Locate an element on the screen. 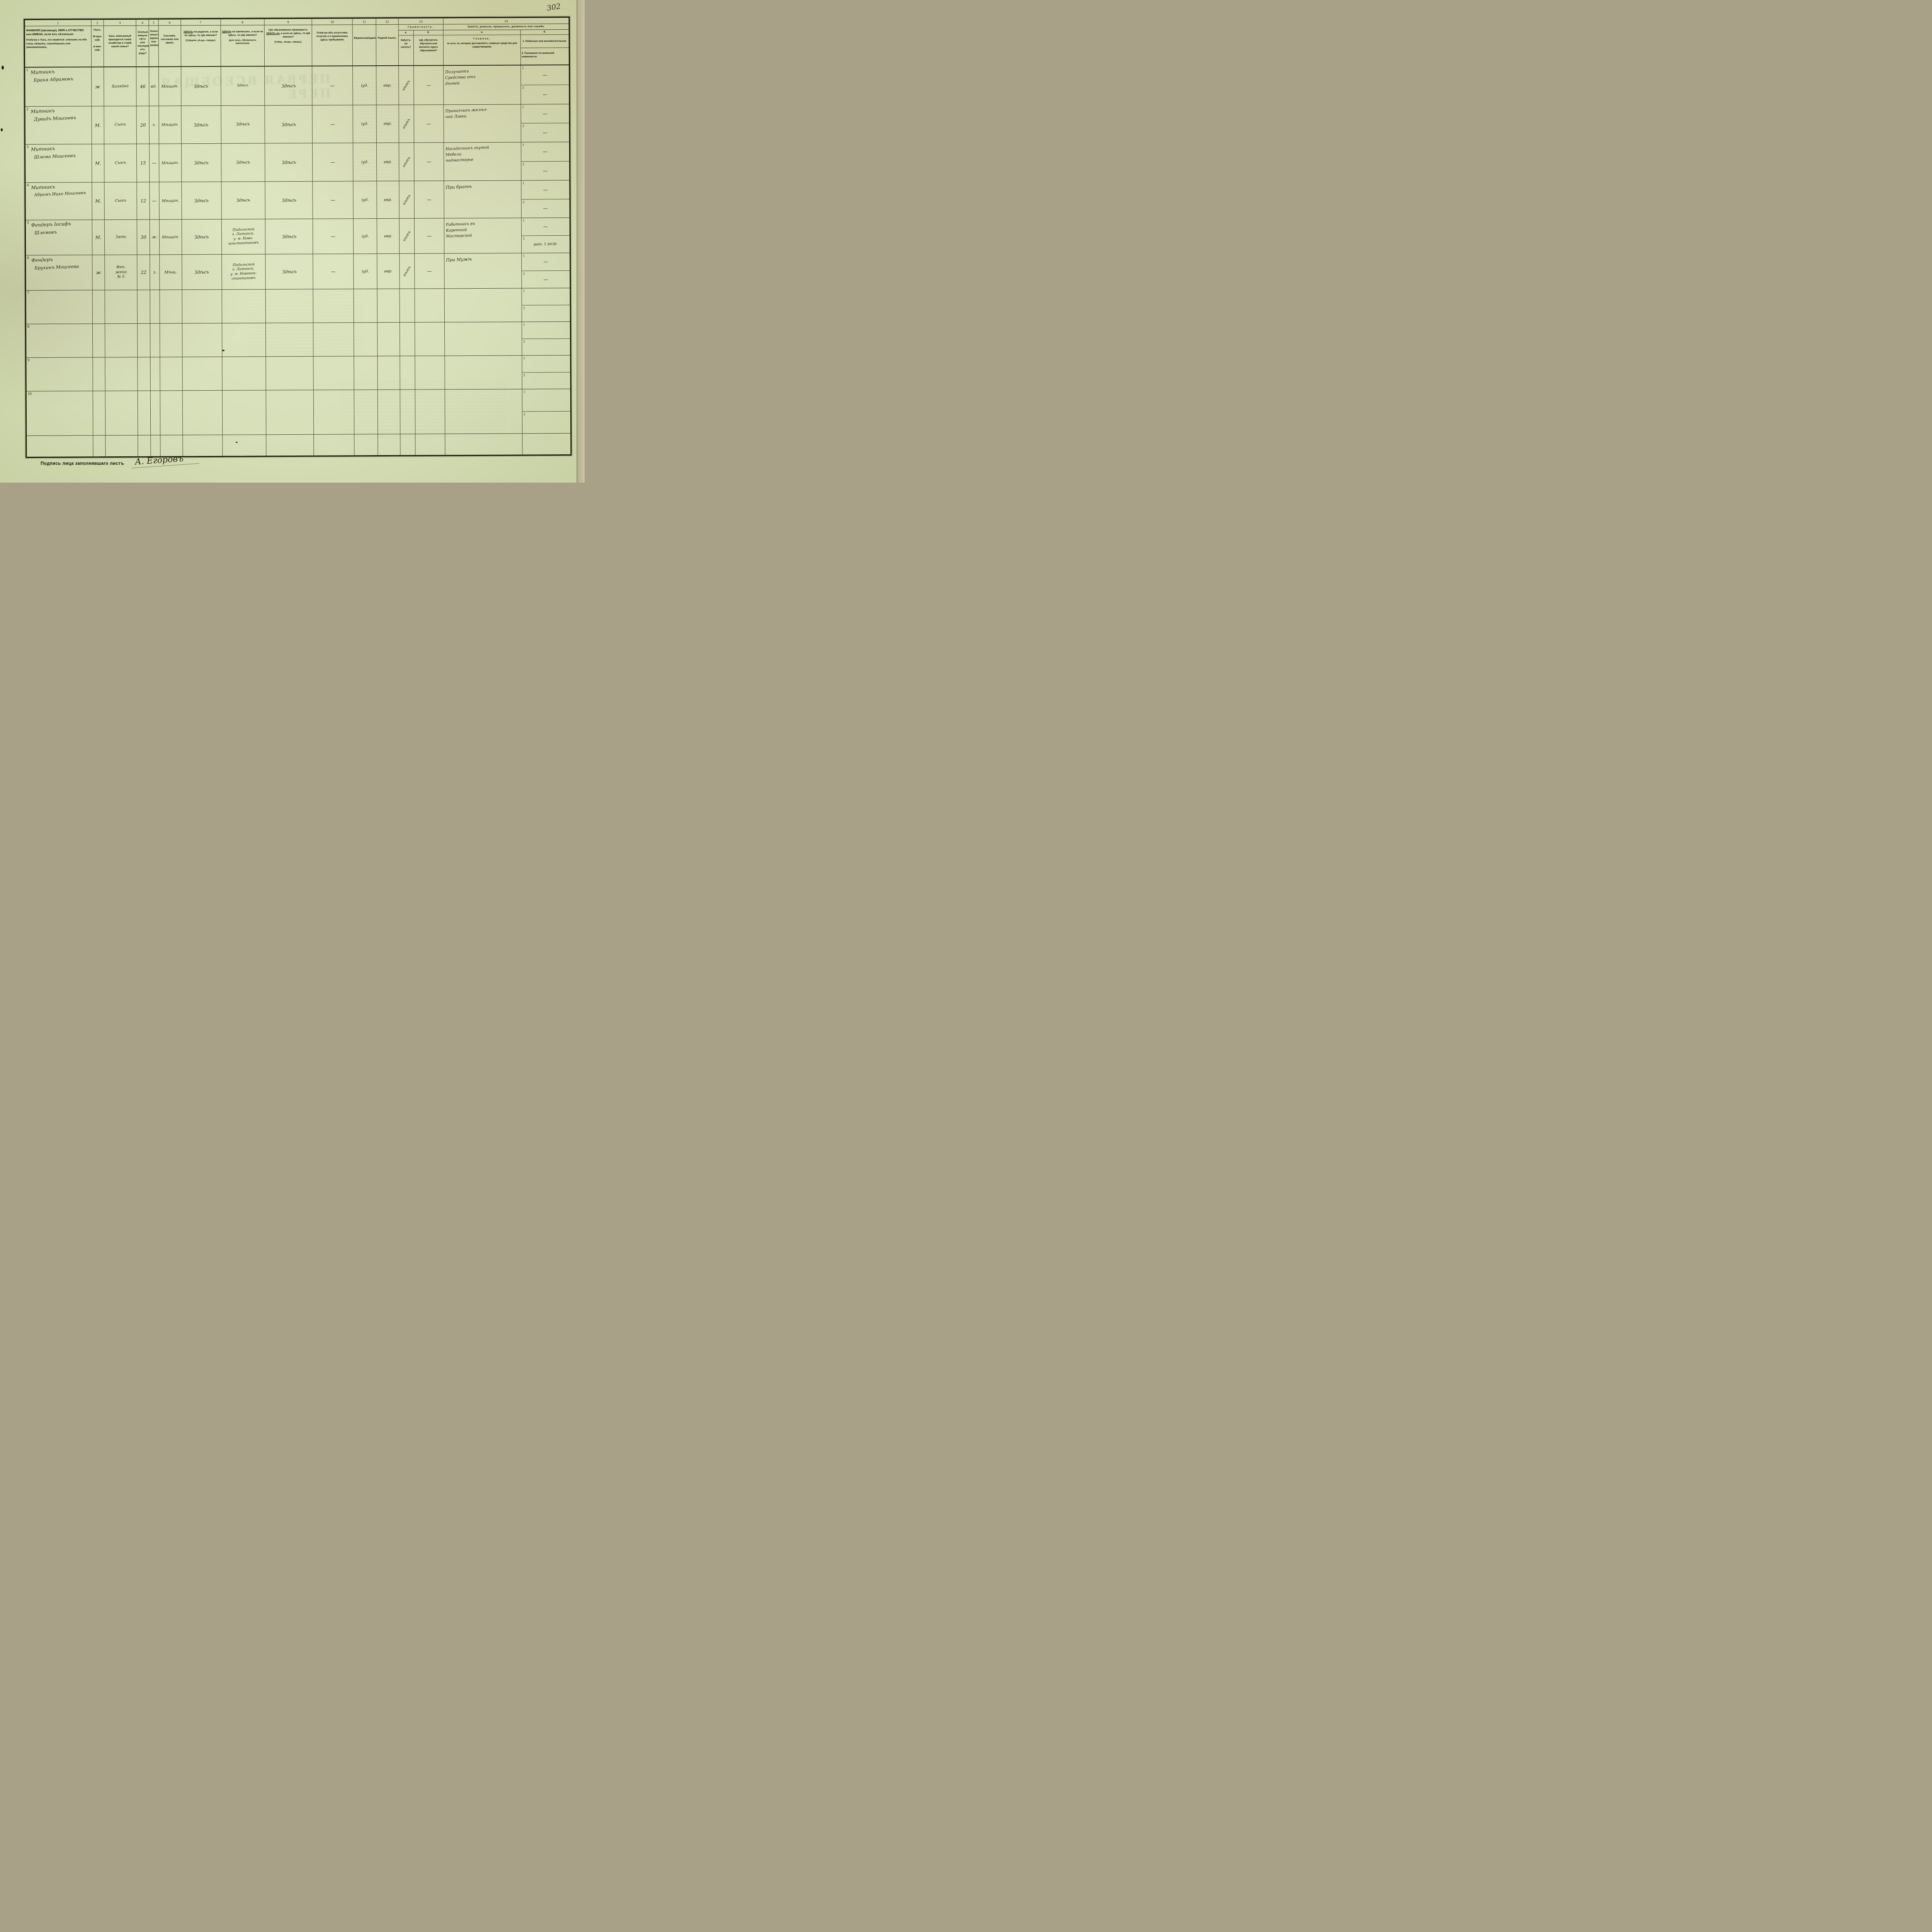  header-text: ЗДѢСЬ-ли is located at coordinates (273, 33).